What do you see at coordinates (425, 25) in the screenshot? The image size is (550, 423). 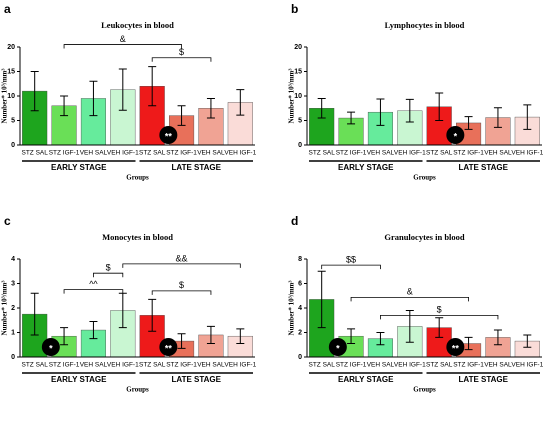 I see `chart-title: Lymphocytes in blood` at bounding box center [425, 25].